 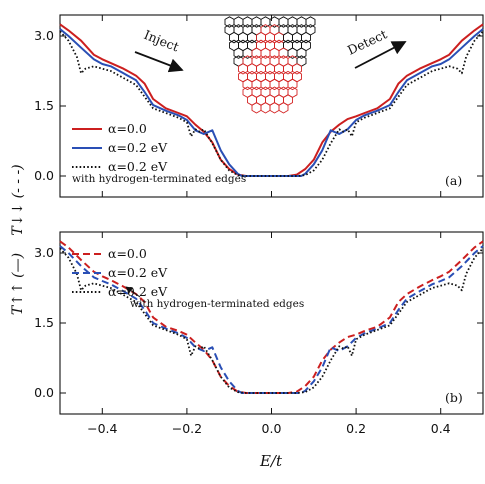 What do you see at coordinates (159, 179) in the screenshot?
I see `annotation-a: with hydrogen-terminated edges` at bounding box center [159, 179].